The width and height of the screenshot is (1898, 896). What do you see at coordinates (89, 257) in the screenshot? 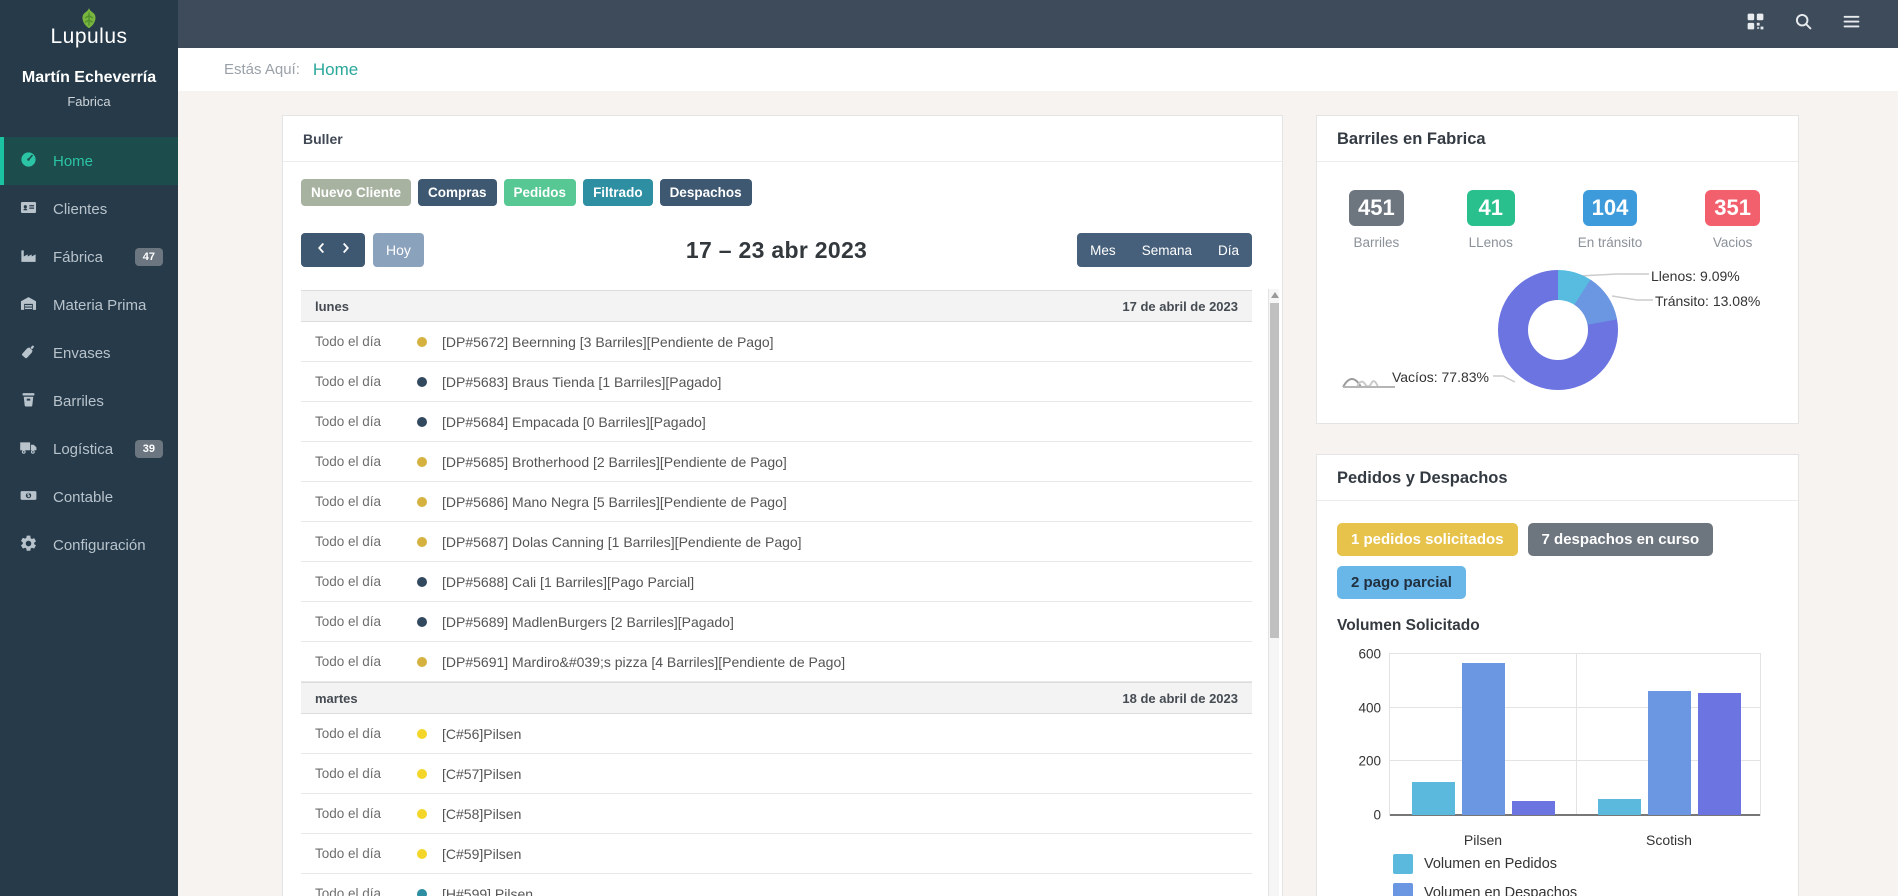
I see `sidebar-item-fabrica: Fábrica 47` at bounding box center [89, 257].